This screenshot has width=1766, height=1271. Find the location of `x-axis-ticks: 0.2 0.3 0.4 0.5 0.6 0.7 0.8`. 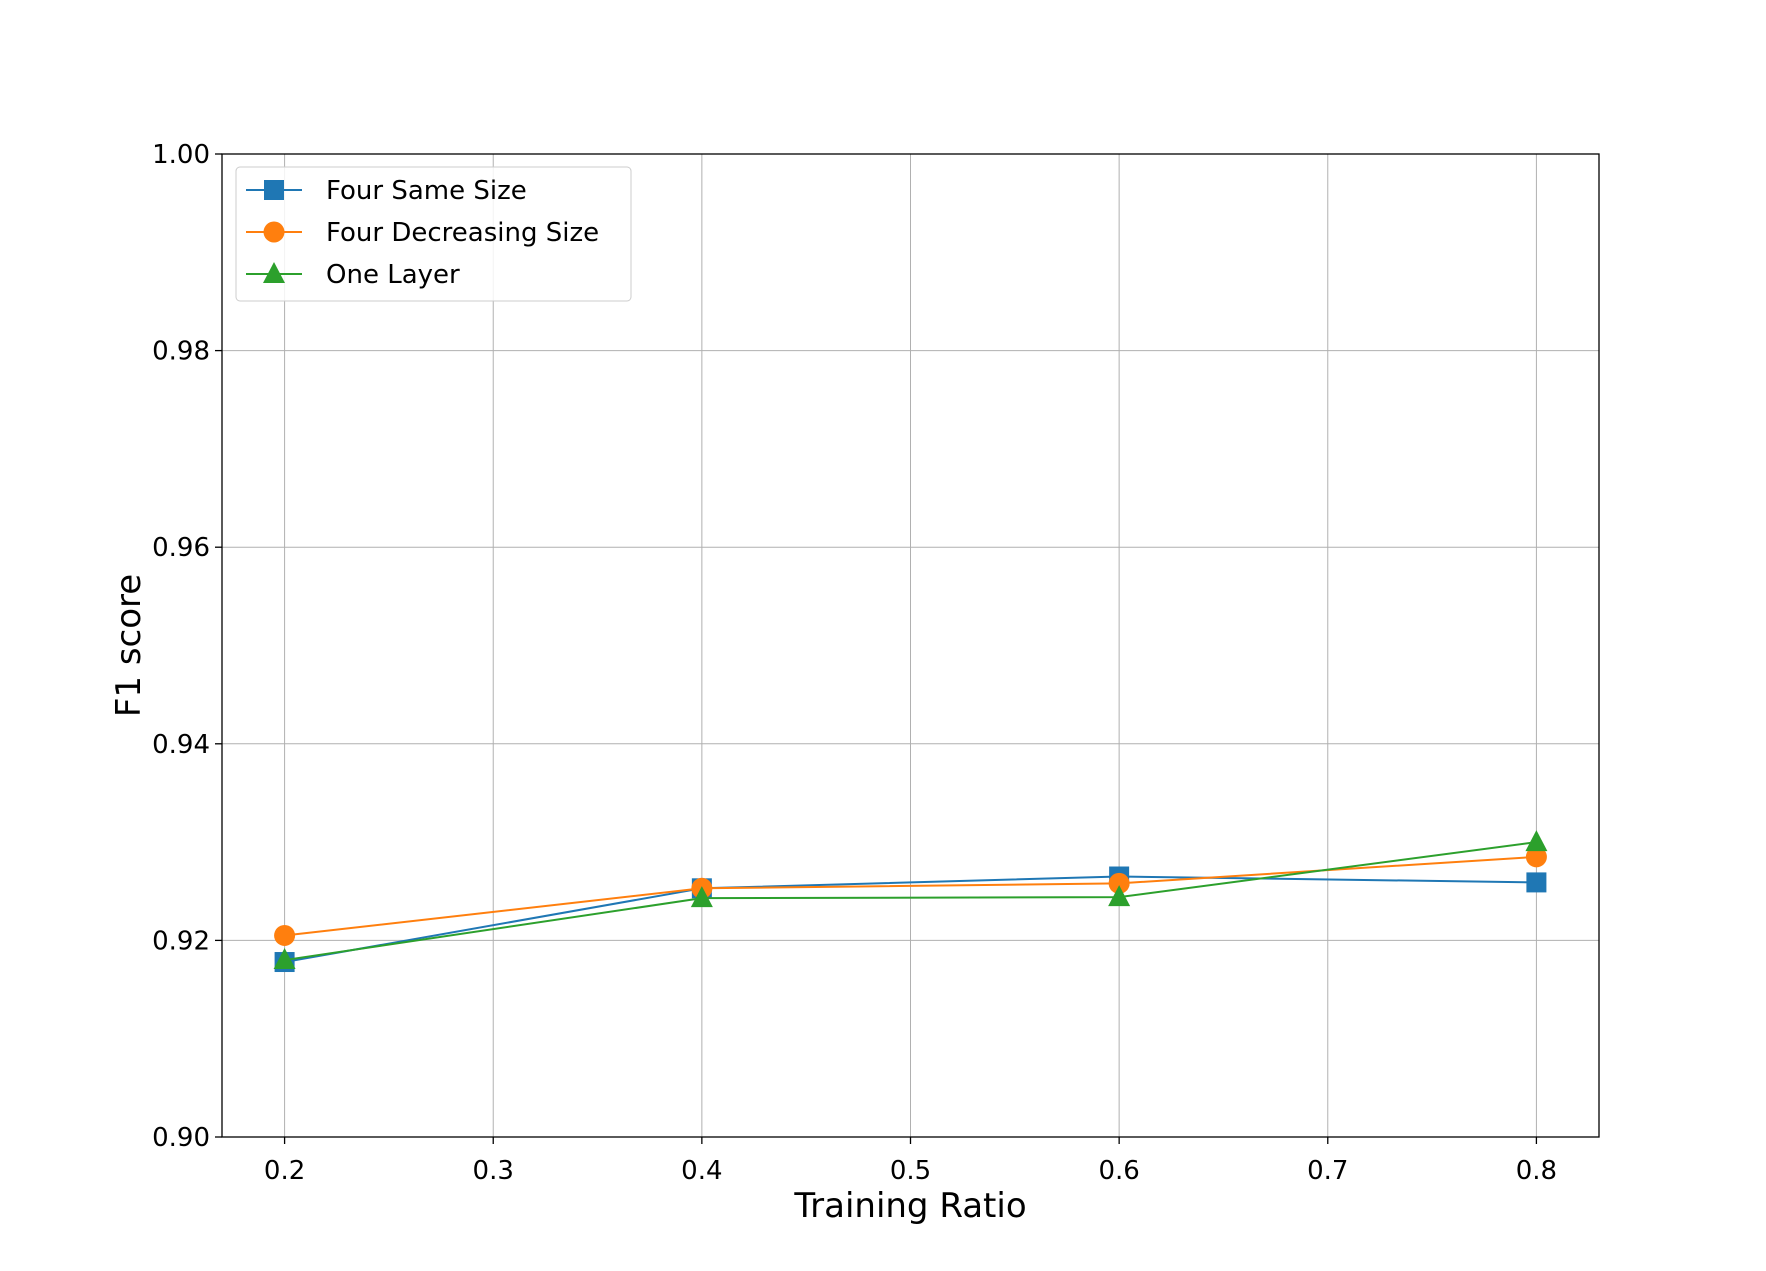

x-axis-ticks: 0.2 0.3 0.4 0.5 0.6 0.7 0.8 is located at coordinates (910, 1161).